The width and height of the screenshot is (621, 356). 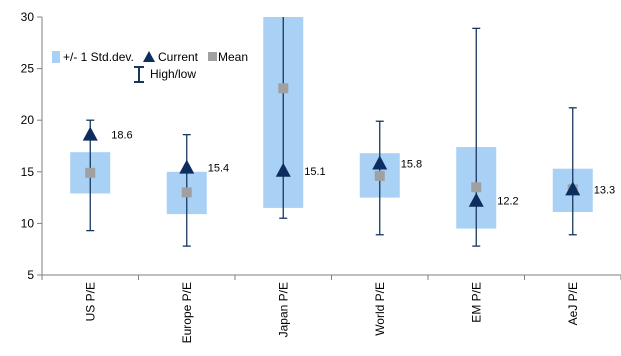 What do you see at coordinates (283, 309) in the screenshot?
I see `x-category-label: Japan P/E` at bounding box center [283, 309].